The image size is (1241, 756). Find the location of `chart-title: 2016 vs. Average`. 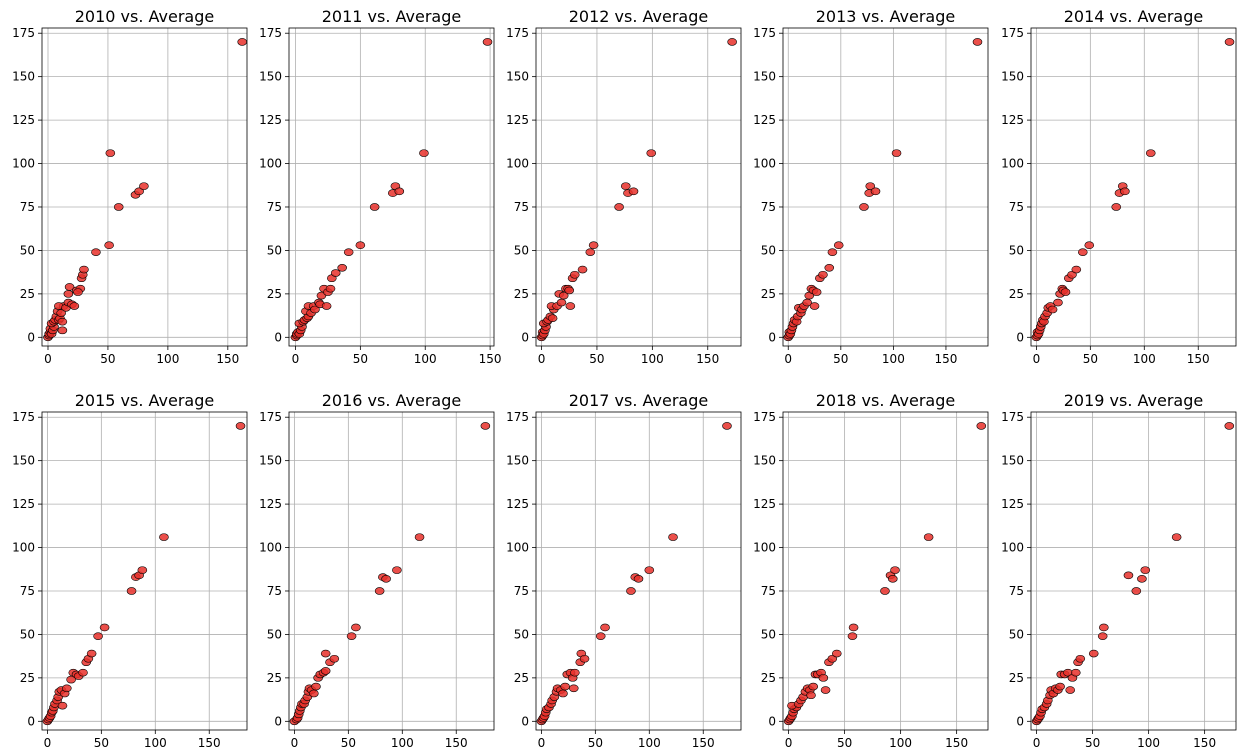

chart-title: 2016 vs. Average is located at coordinates (391, 400).